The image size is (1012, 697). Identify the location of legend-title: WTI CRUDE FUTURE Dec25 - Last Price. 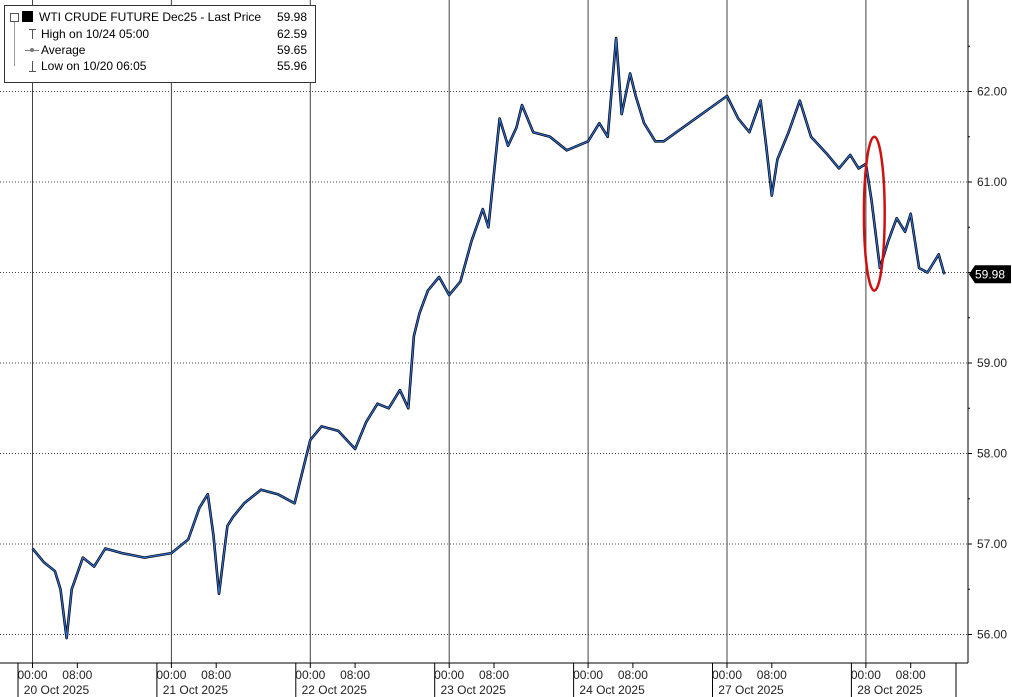
(150, 17).